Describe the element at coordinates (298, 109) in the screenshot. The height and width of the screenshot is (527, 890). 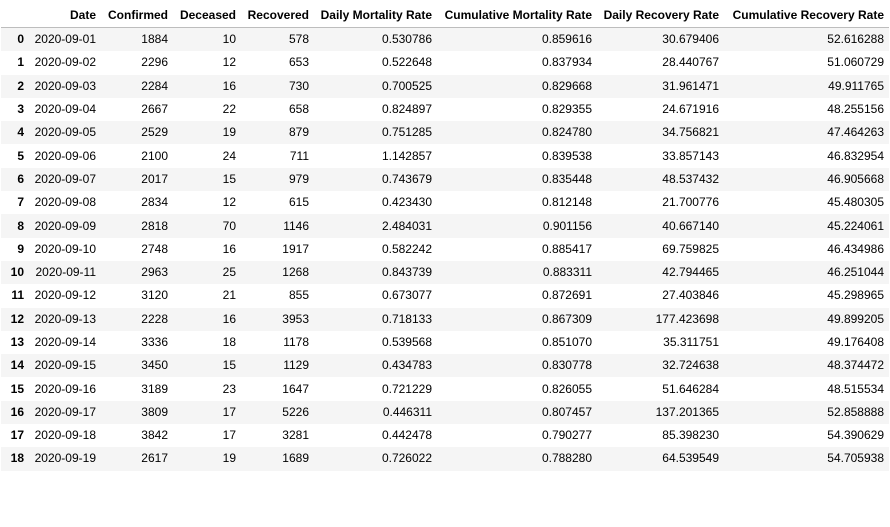
I see `cell-recovered: 658` at that location.